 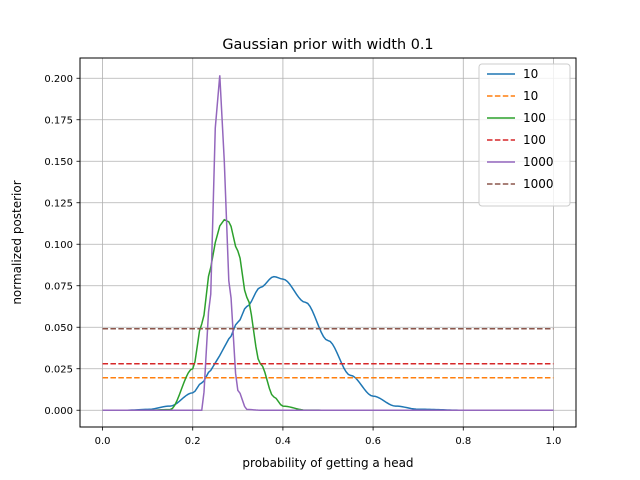 I want to click on legend: 10 10 100 100 1000 1000, so click(x=524, y=135).